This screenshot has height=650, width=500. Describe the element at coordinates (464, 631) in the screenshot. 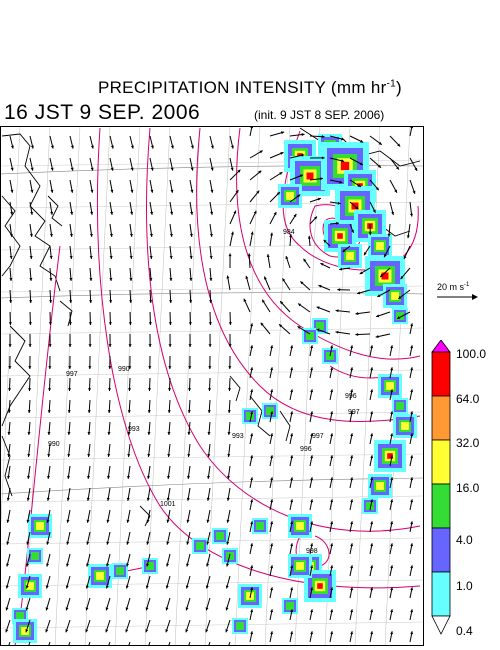

I see `colorbar-label: 0.4` at that location.